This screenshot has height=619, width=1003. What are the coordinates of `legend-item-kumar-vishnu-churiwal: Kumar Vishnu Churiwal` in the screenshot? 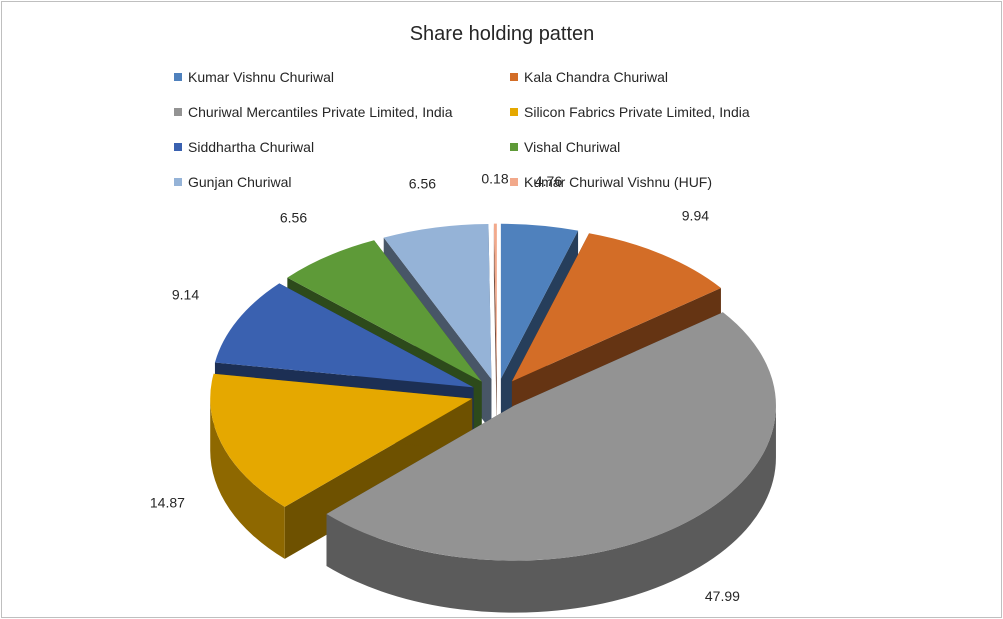 It's located at (254, 77).